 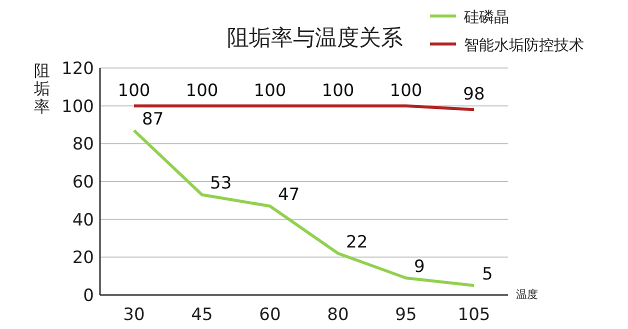 I want to click on x-axis-title: 温度, so click(x=527, y=294).